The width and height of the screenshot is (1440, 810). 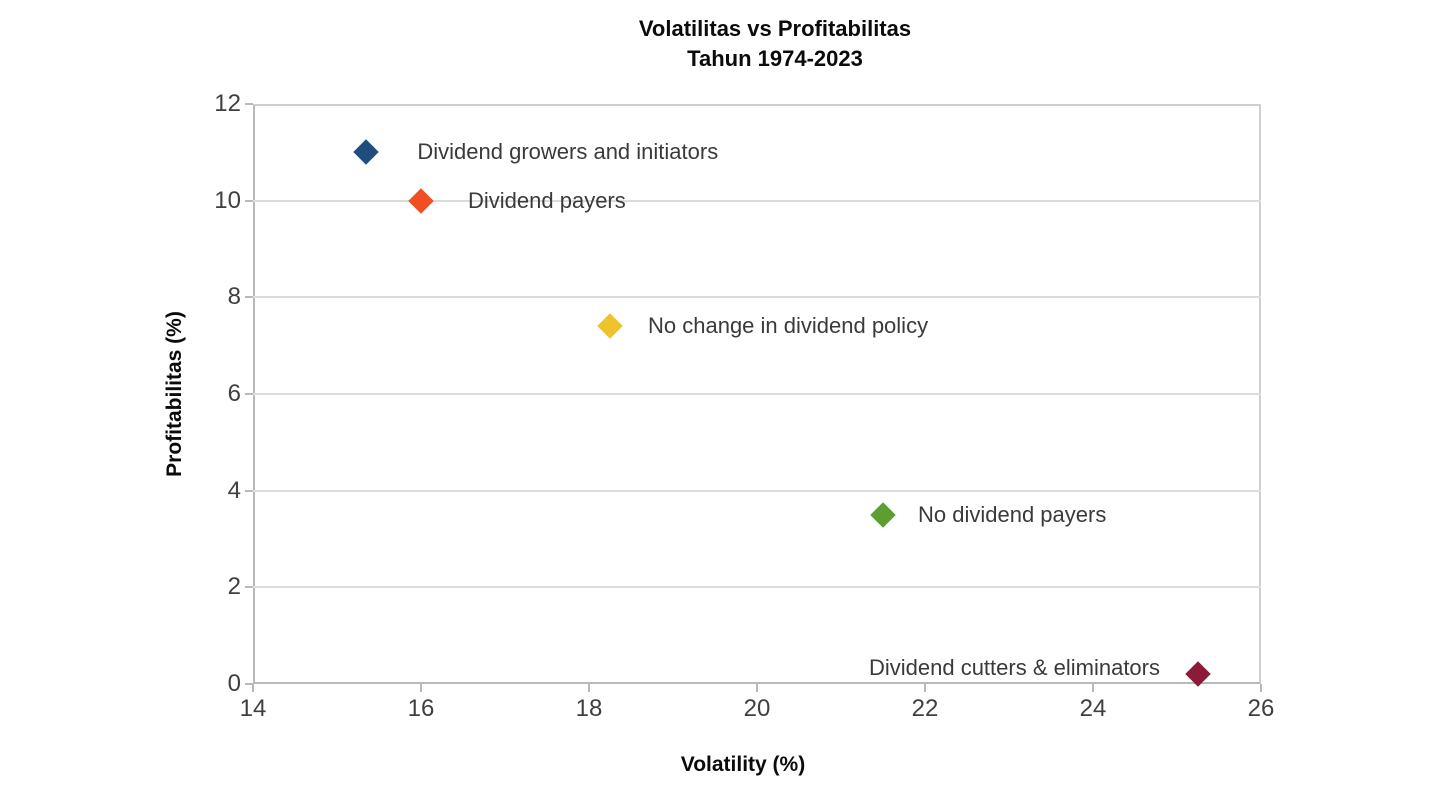 I want to click on x-tick-label: 22, so click(x=925, y=708).